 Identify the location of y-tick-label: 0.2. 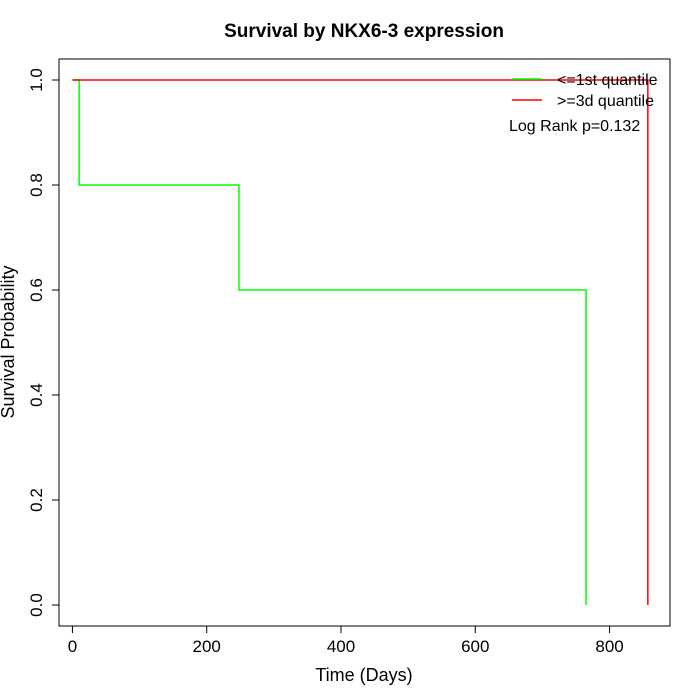
(36, 500).